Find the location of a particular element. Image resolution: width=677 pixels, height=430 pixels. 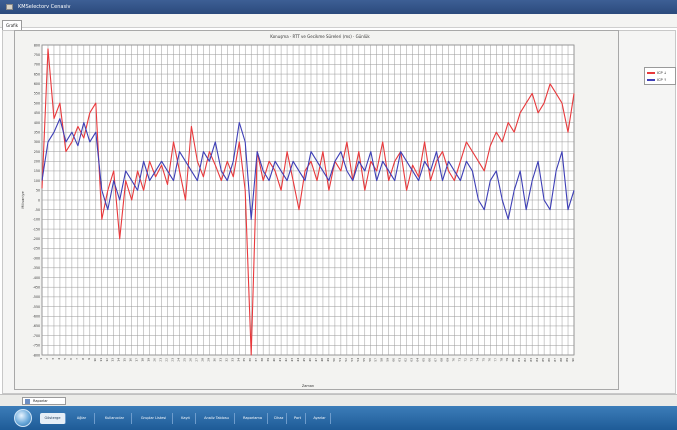

x-tick-label: 87 is located at coordinates (555, 360).